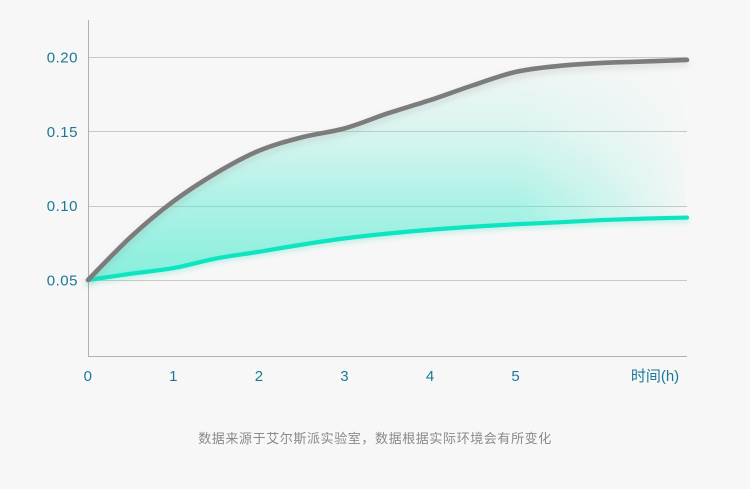 Image resolution: width=750 pixels, height=489 pixels. I want to click on x-axis-title: 时间(h), so click(655, 376).